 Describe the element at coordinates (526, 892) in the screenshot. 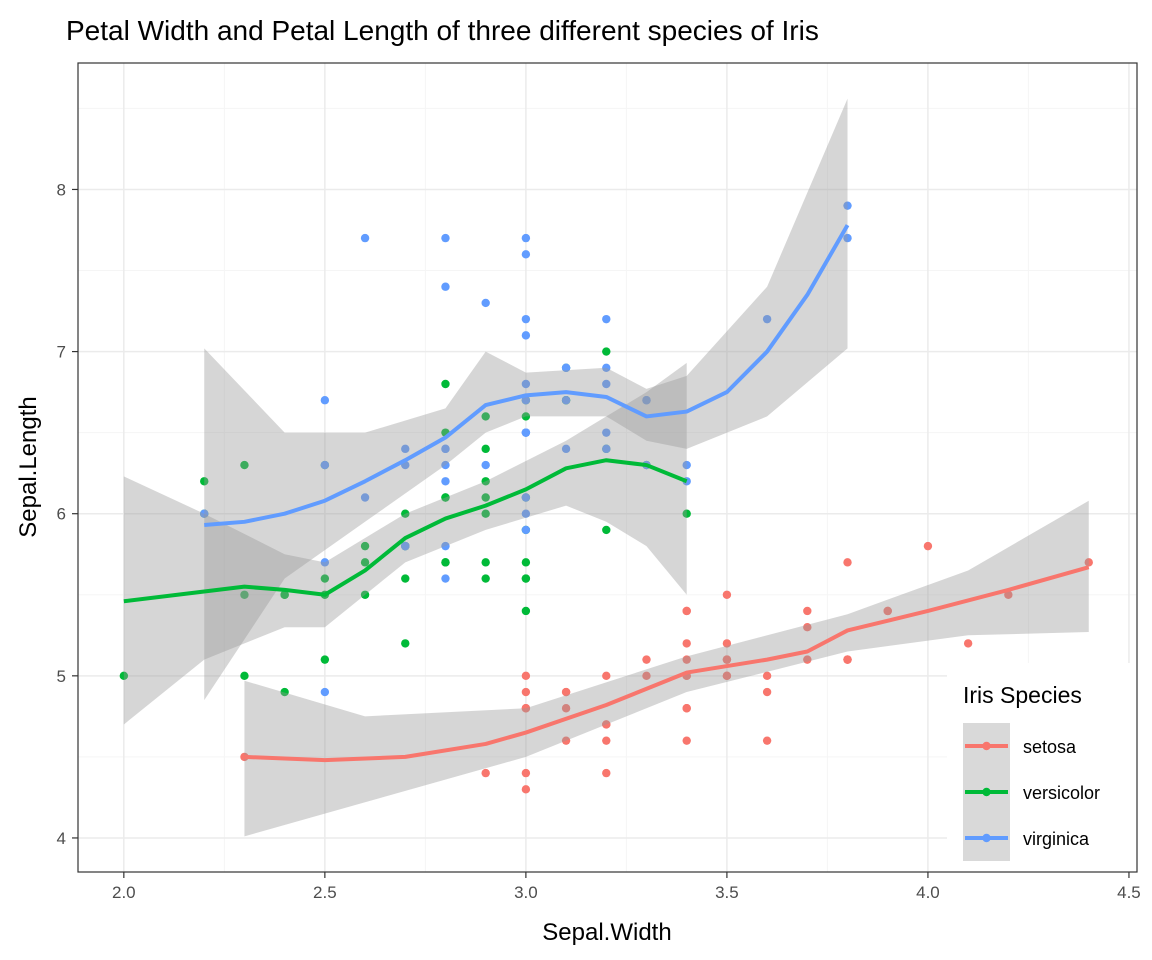

I see `x-tick-label: 3.0` at that location.